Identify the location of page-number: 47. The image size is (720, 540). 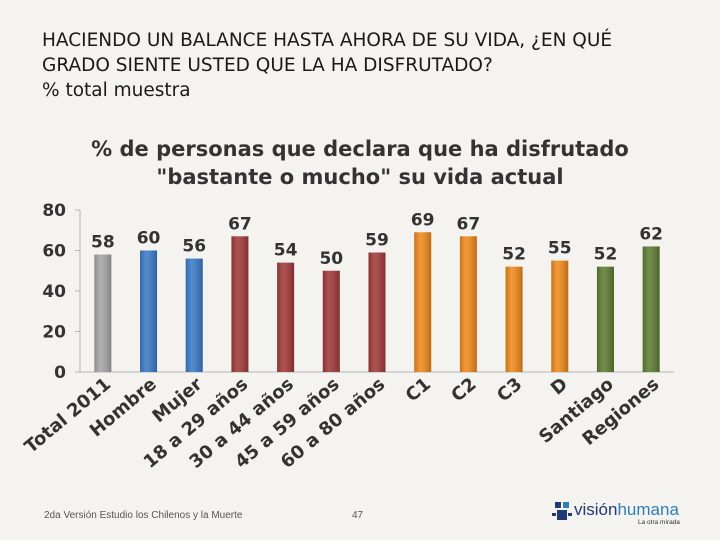
(358, 515).